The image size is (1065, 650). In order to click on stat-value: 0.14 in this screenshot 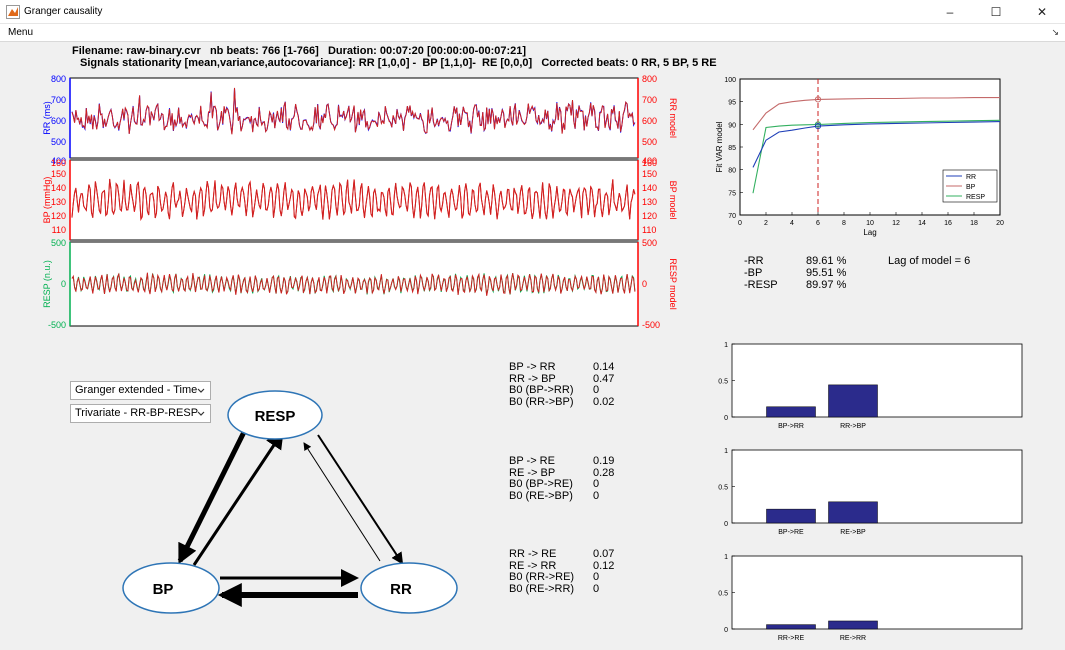, I will do `click(604, 367)`.